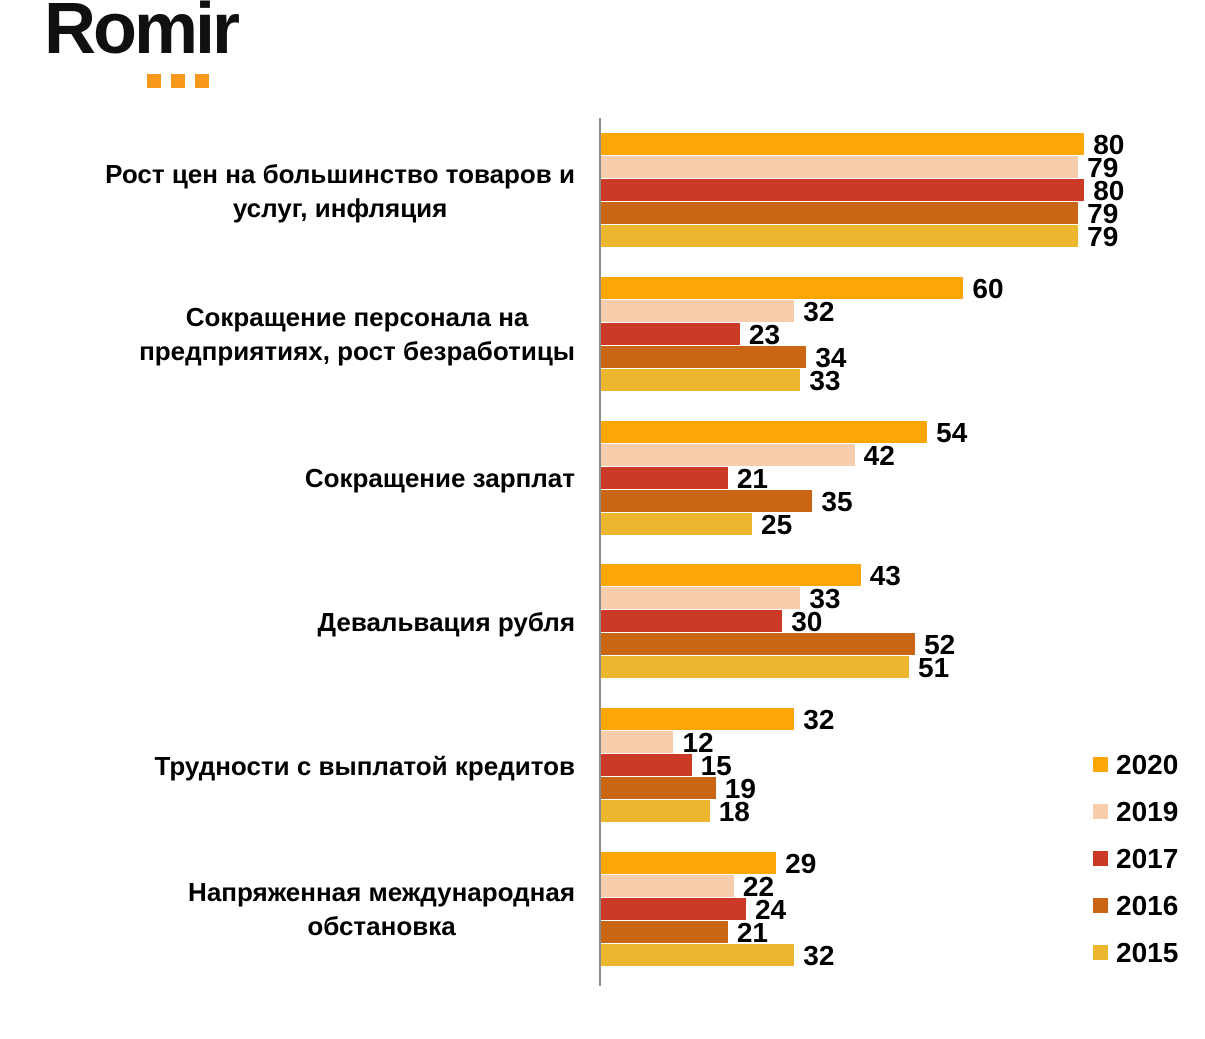 The width and height of the screenshot is (1205, 1039). Describe the element at coordinates (801, 863) in the screenshot. I see `bar-value-label: 29` at that location.